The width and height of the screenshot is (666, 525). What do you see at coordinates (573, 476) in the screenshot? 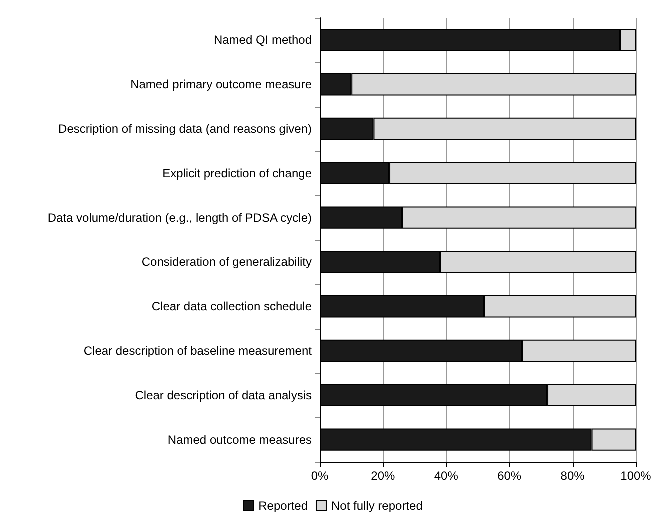
I see `x-tick-label: 80%` at bounding box center [573, 476].